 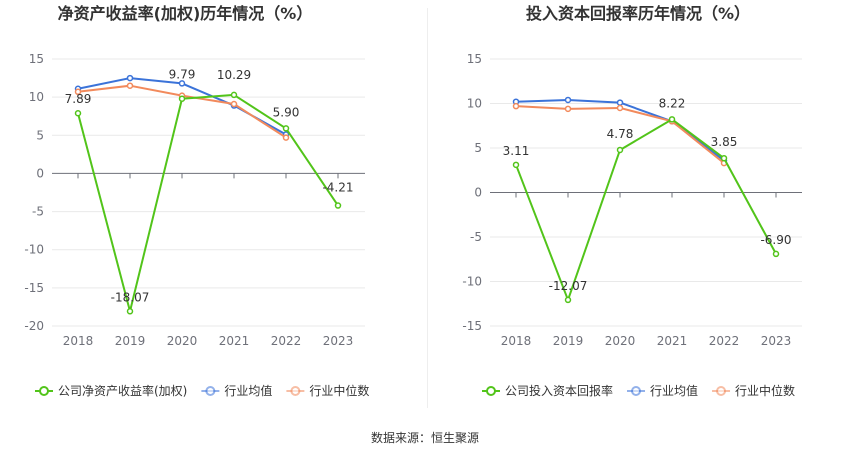 What do you see at coordinates (182, 75) in the screenshot?
I see `data-label: 9.79` at bounding box center [182, 75].